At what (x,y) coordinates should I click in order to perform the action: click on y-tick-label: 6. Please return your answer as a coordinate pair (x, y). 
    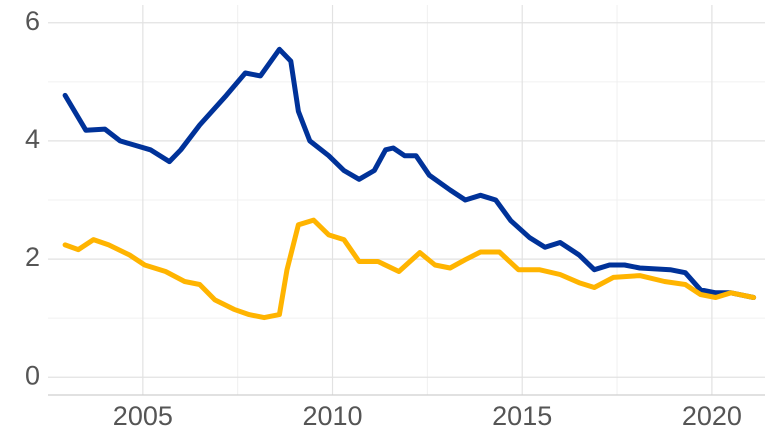
    Looking at the image, I should click on (32, 21).